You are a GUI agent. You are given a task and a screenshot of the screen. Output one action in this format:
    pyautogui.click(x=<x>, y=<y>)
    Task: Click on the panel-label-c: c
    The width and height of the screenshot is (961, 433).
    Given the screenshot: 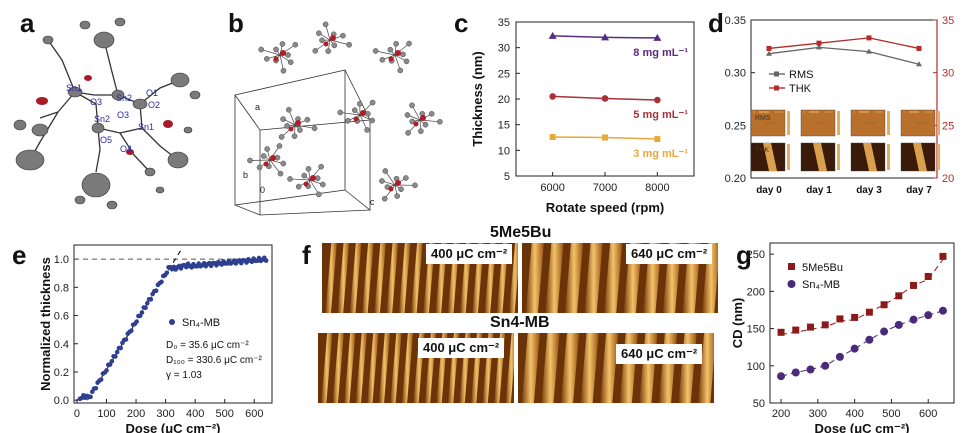 What is the action you would take?
    pyautogui.click(x=461, y=23)
    